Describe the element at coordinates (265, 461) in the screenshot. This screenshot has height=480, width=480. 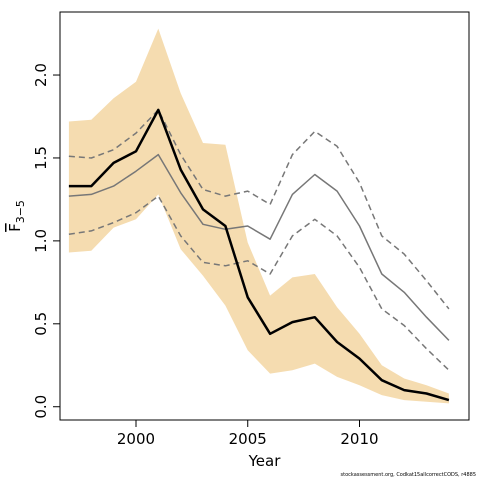
I see `x-axis-title: Year` at that location.